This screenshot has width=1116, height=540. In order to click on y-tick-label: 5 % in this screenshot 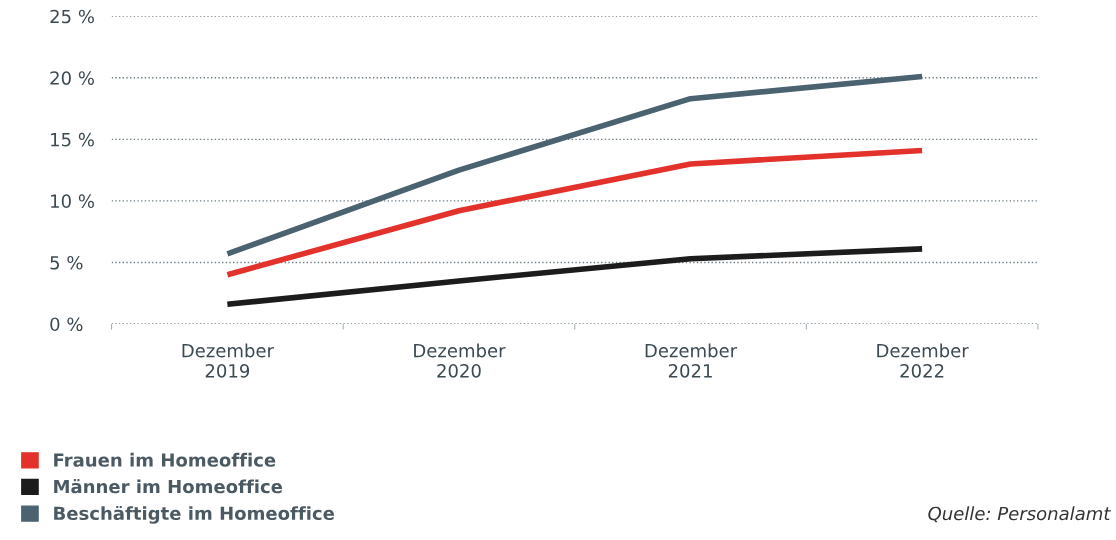, I will do `click(66, 262)`.